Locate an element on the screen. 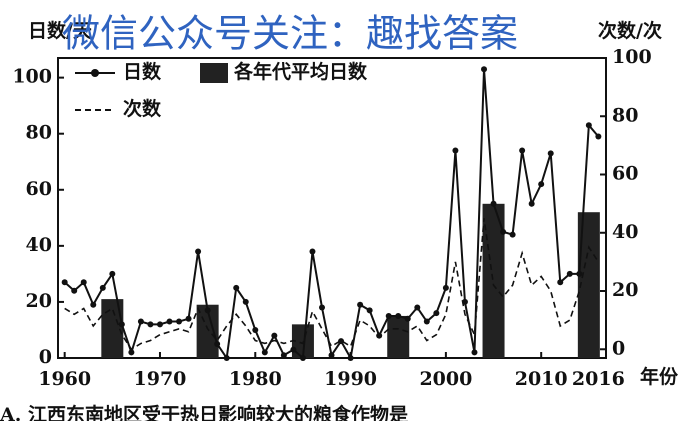  legend-label: 日数 is located at coordinates (142, 71).